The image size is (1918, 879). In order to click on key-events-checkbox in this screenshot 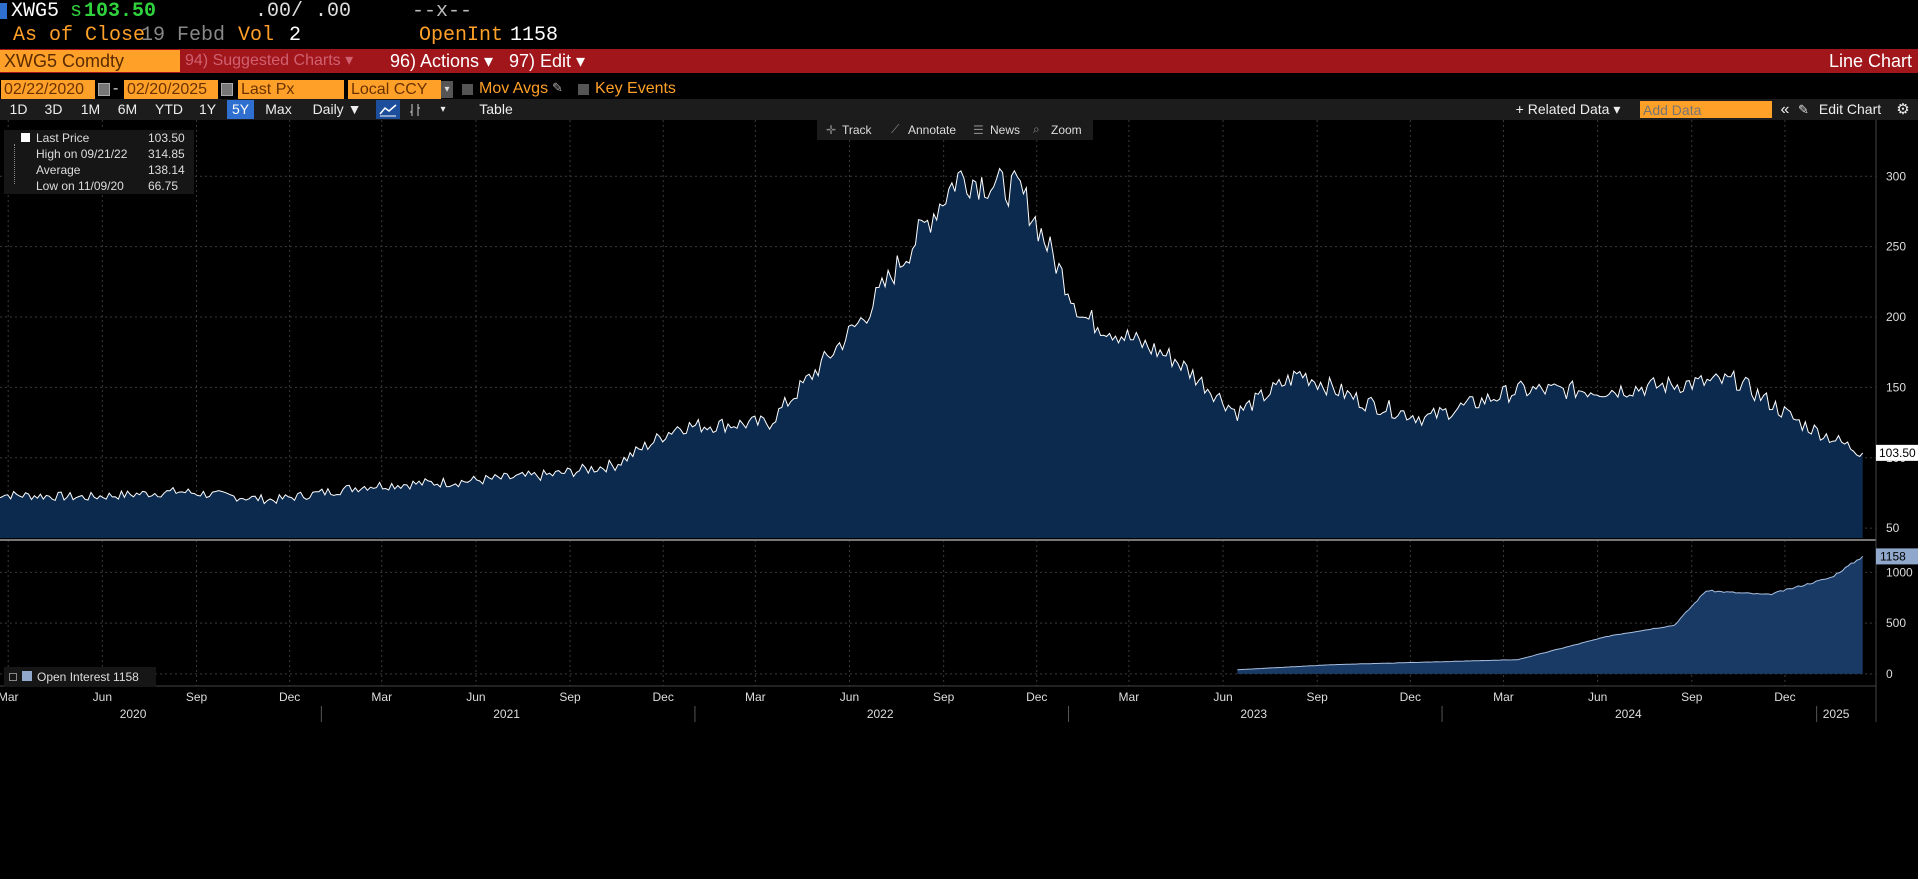, I will do `click(583, 89)`.